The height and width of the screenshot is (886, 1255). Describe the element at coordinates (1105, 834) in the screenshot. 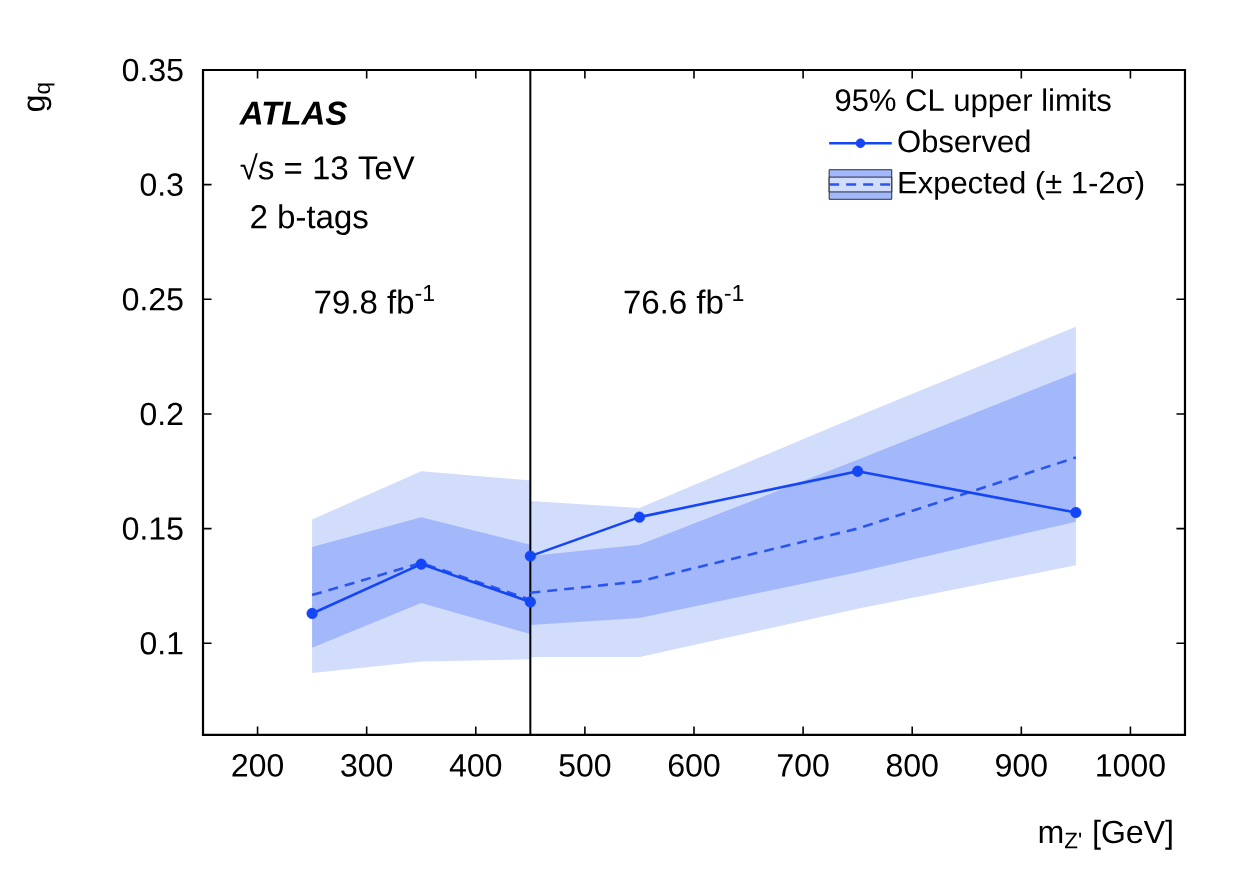

I see `x-axis-title: m$_{Z'}$ [GeV]` at that location.